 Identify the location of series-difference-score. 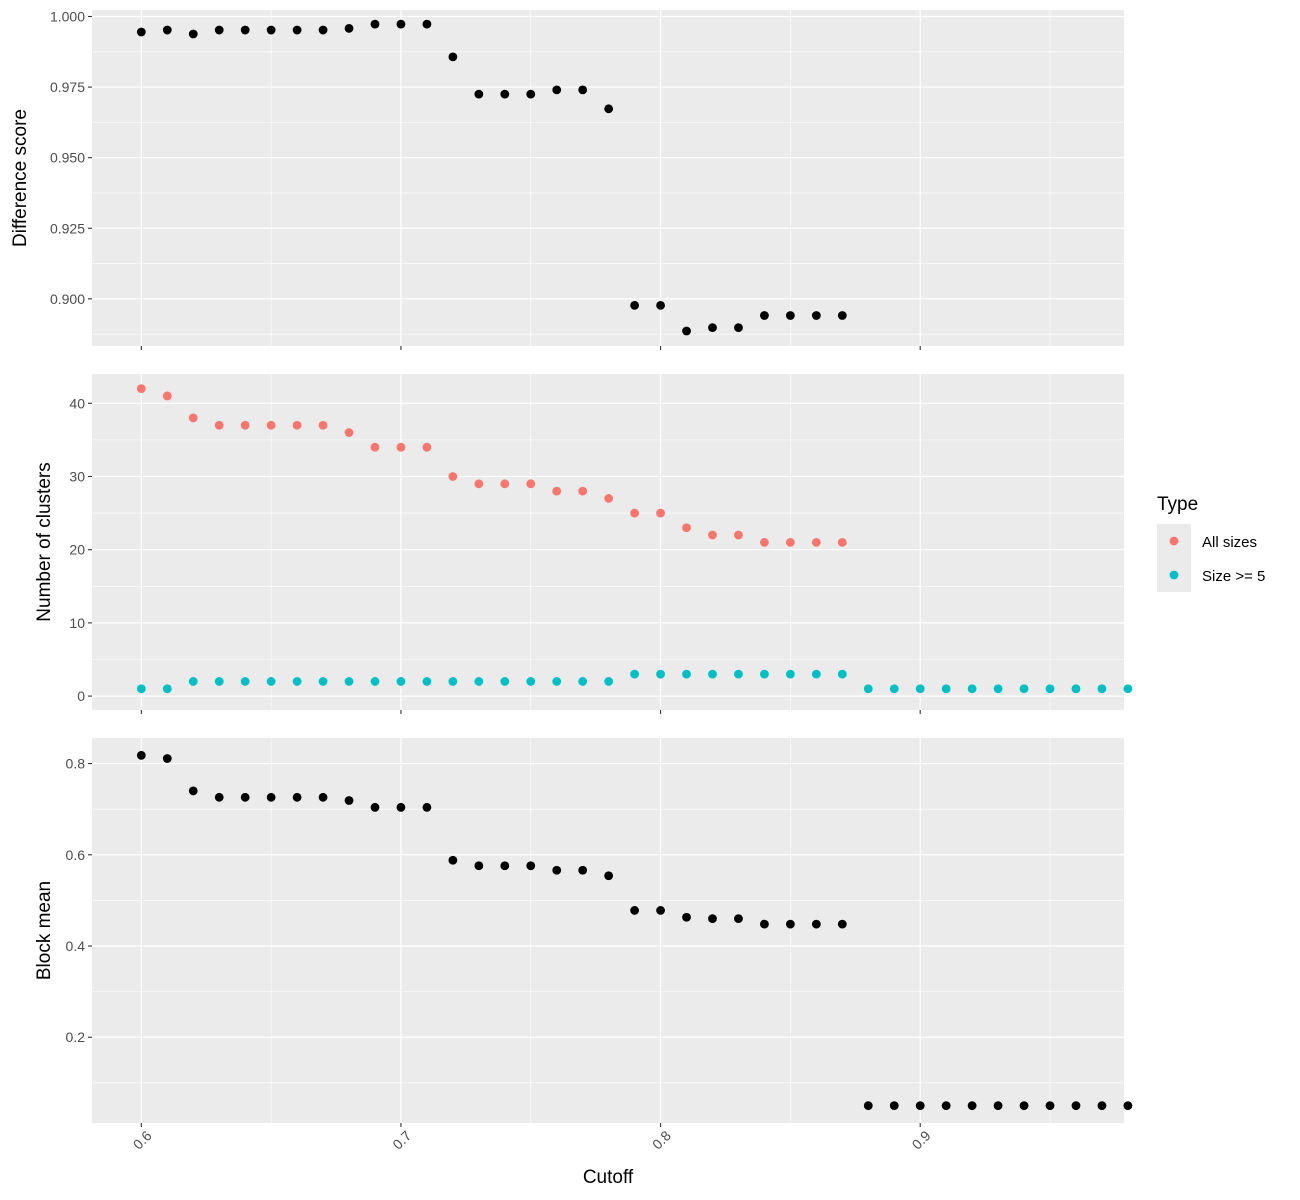
(491, 177).